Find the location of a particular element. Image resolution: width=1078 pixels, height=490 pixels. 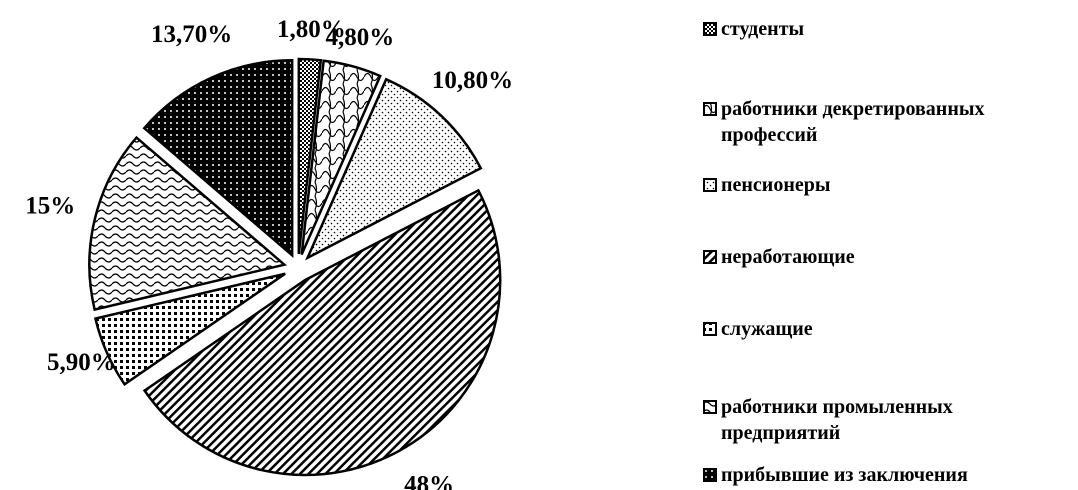

legend-item: студенты is located at coordinates (888, 29).